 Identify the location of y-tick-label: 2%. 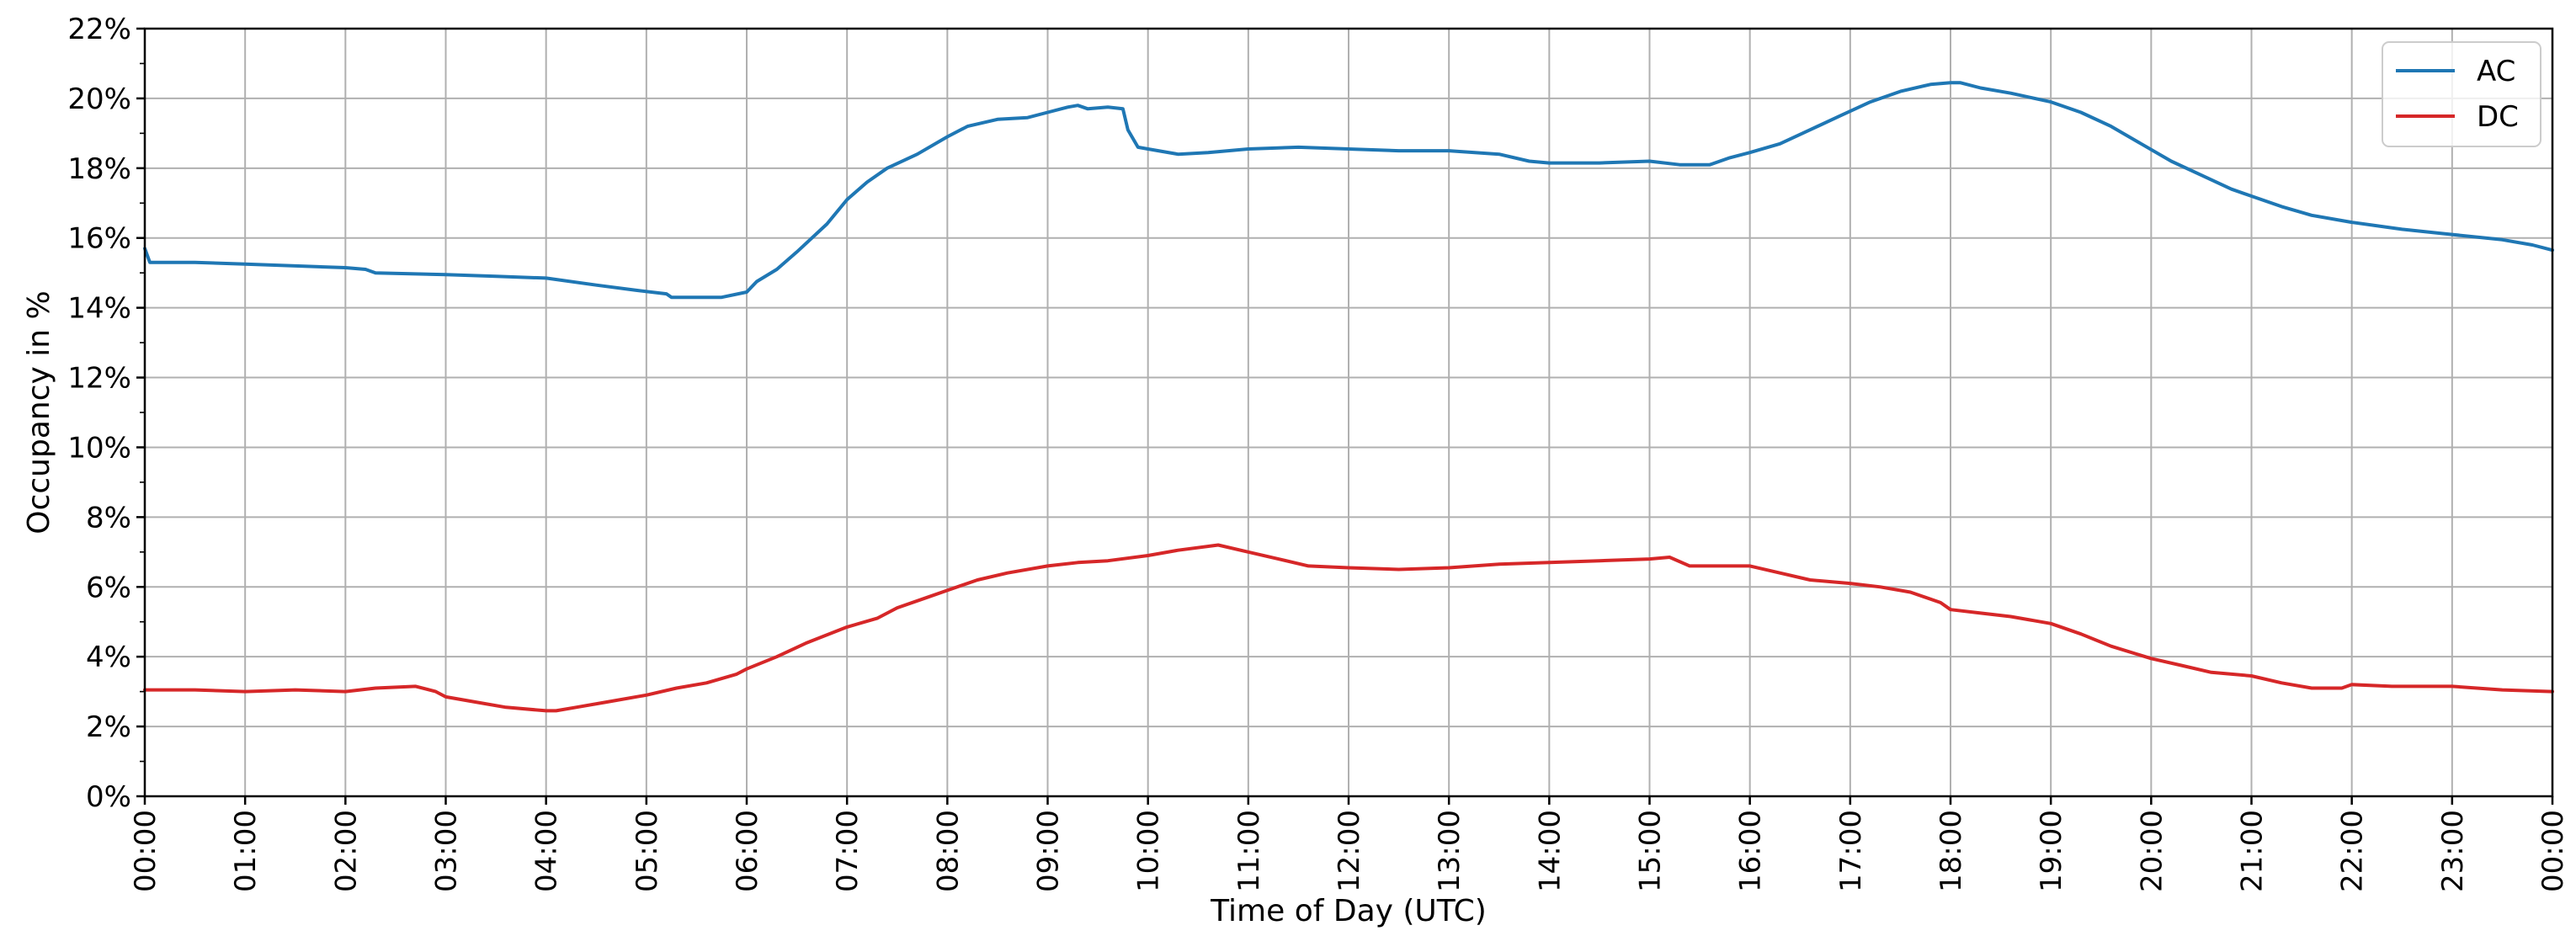
(109, 727).